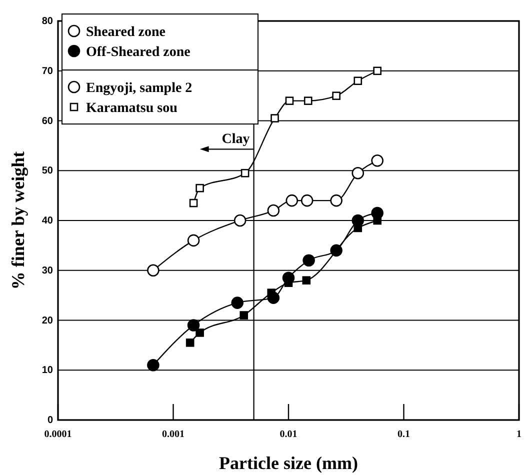 The height and width of the screenshot is (475, 527). I want to click on y-tick-label: 0, so click(50, 420).